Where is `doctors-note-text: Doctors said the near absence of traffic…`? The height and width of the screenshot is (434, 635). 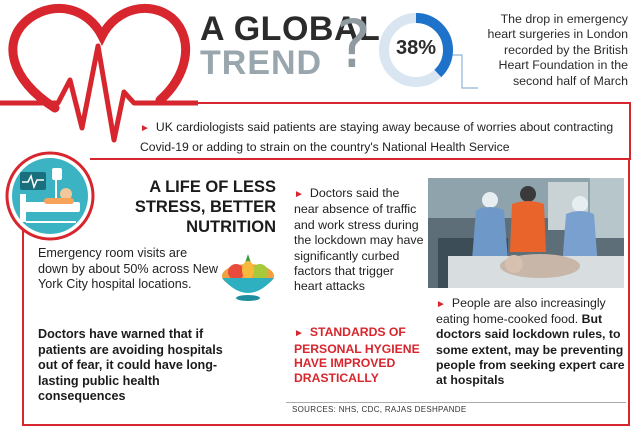
doctors-note-text: Doctors said the near absence of traffic… is located at coordinates (359, 240).